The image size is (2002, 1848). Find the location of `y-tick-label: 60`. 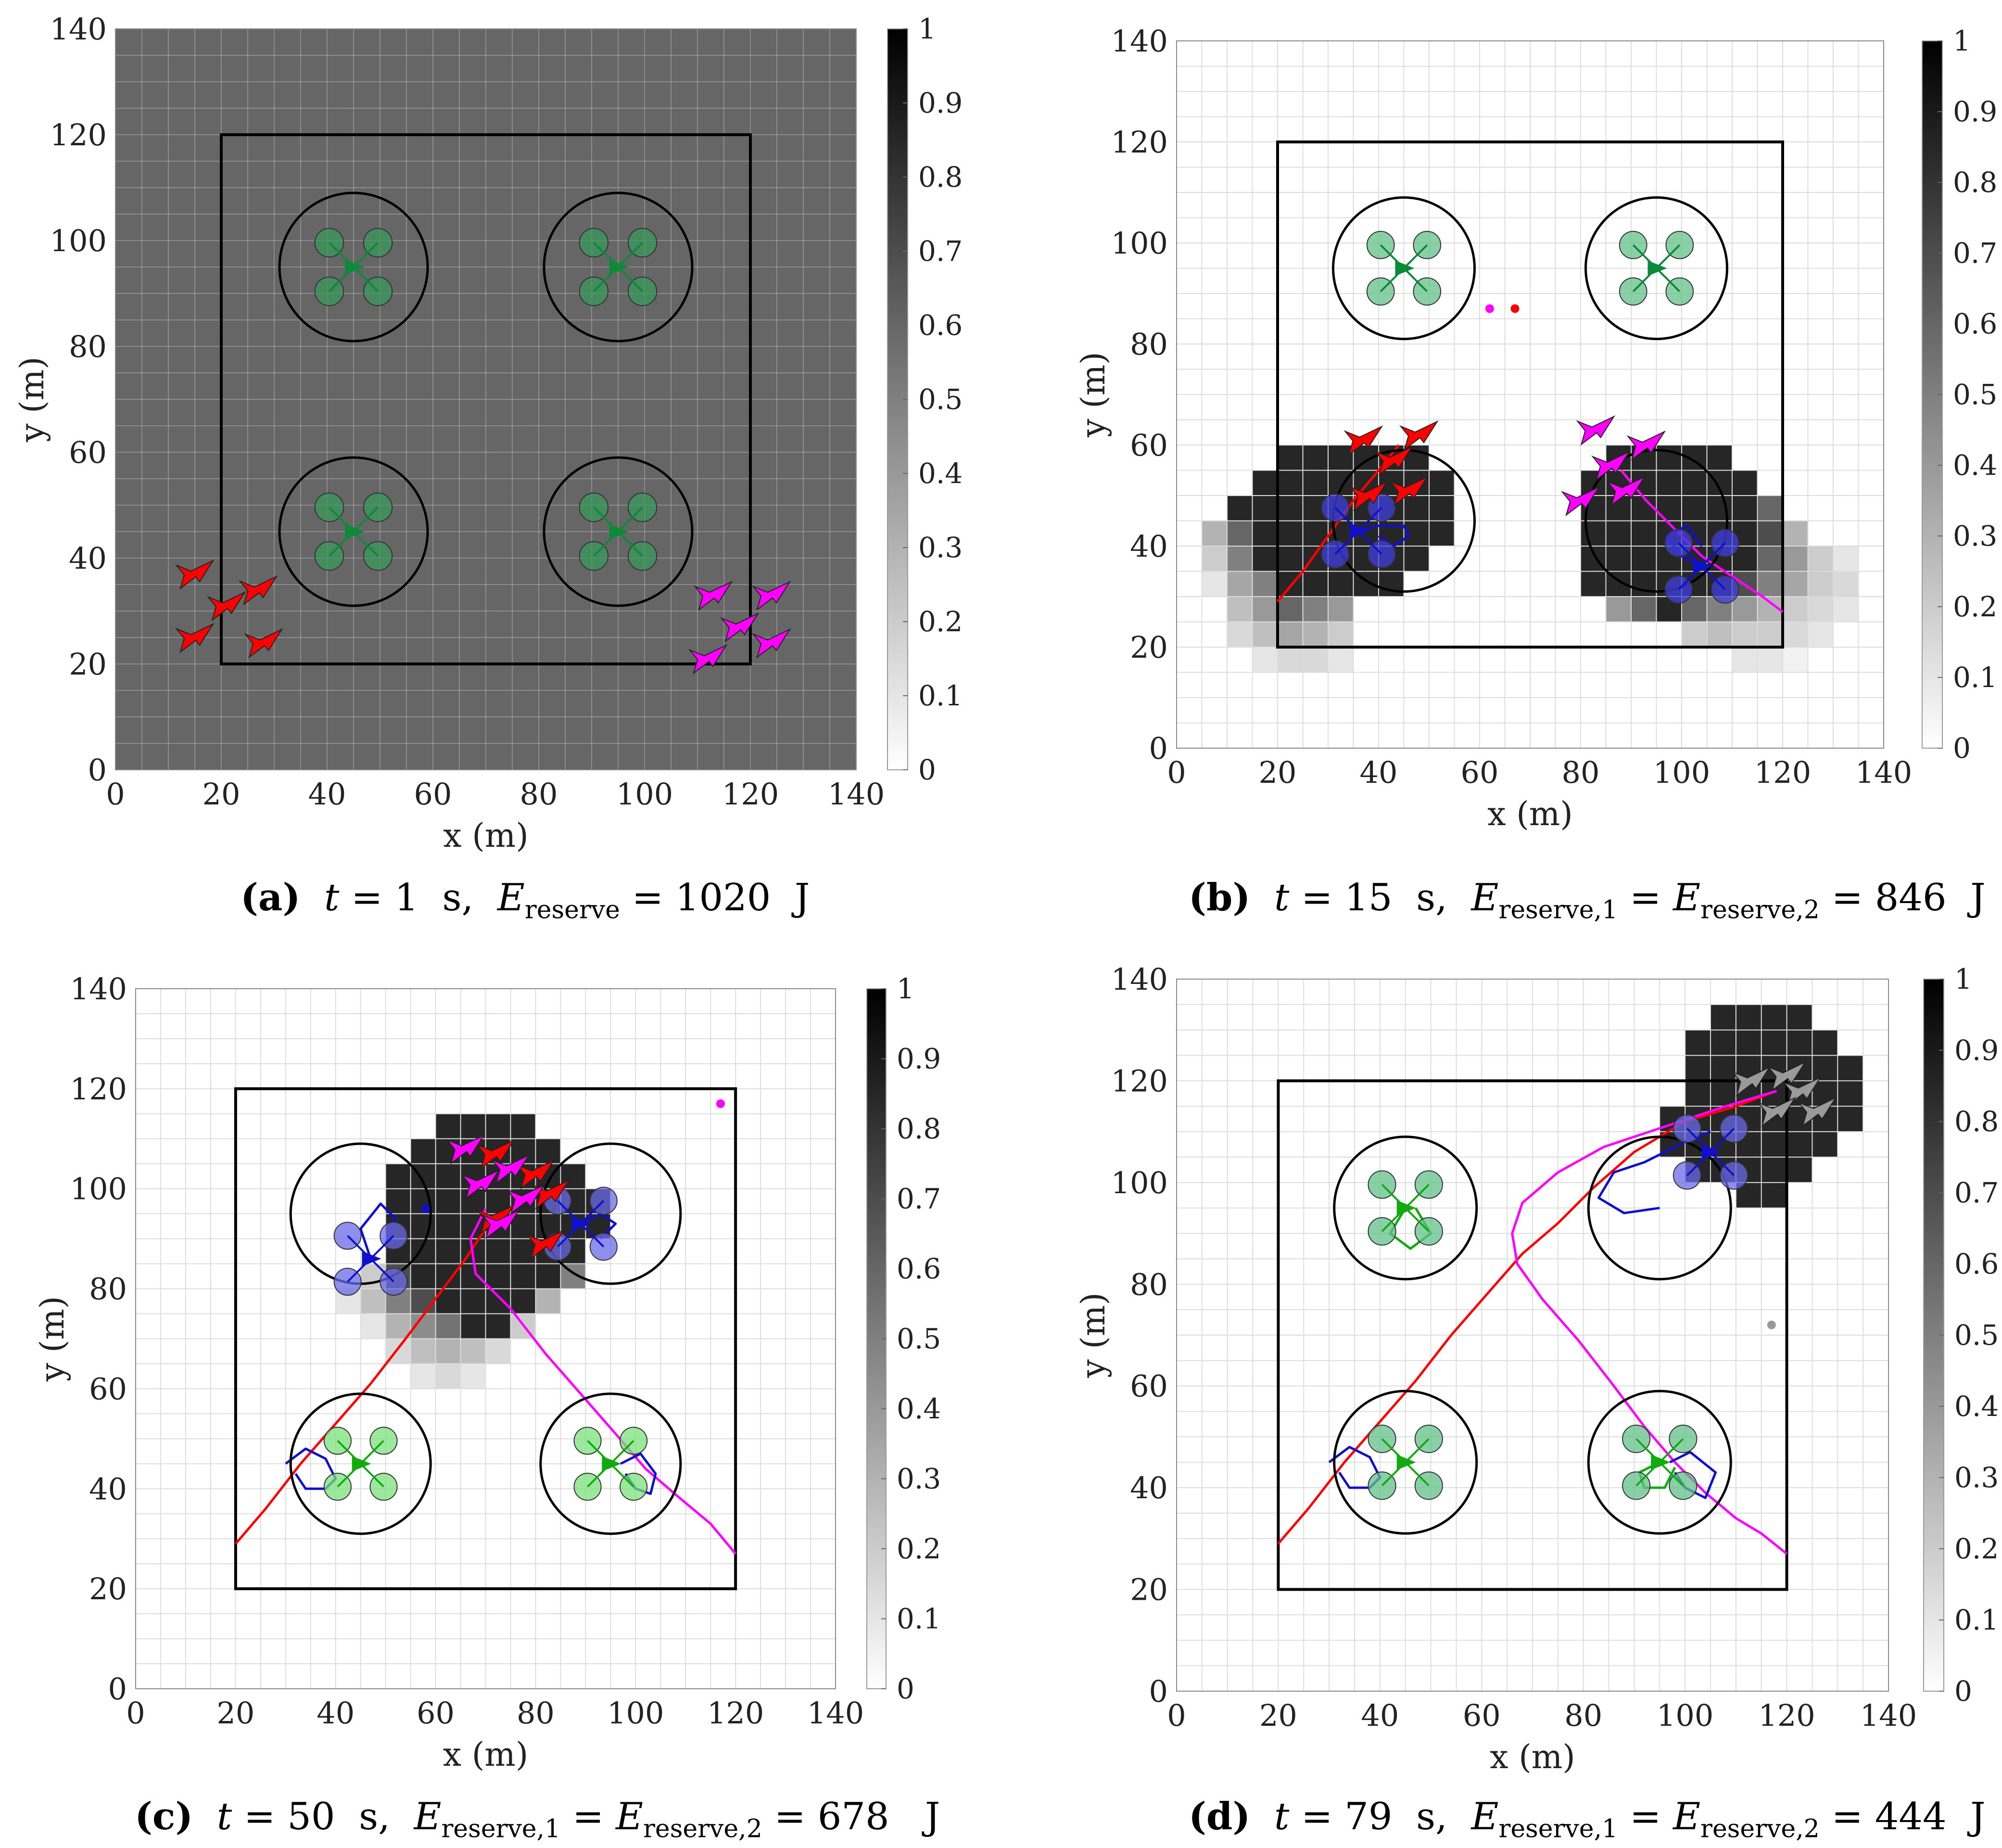

y-tick-label: 60 is located at coordinates (1149, 445).